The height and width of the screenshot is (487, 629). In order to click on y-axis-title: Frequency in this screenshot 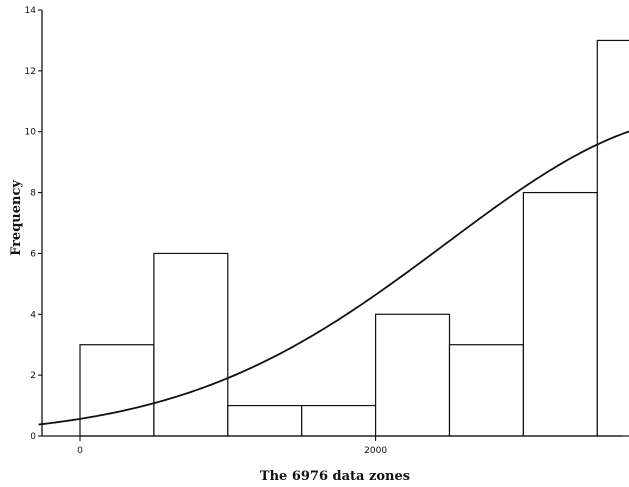, I will do `click(16, 218)`.